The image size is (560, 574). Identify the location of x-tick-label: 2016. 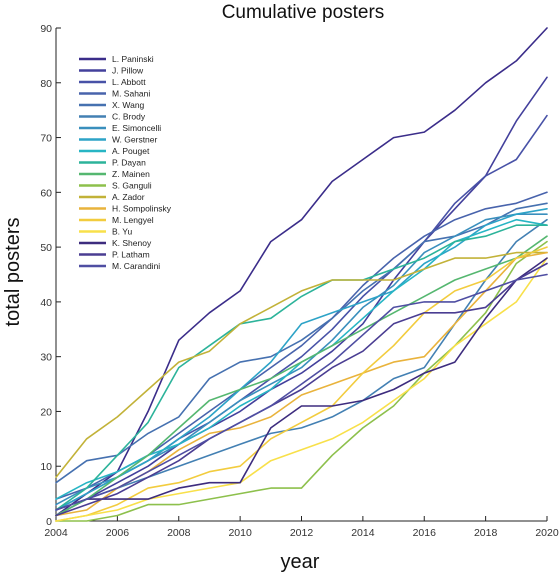
(425, 533).